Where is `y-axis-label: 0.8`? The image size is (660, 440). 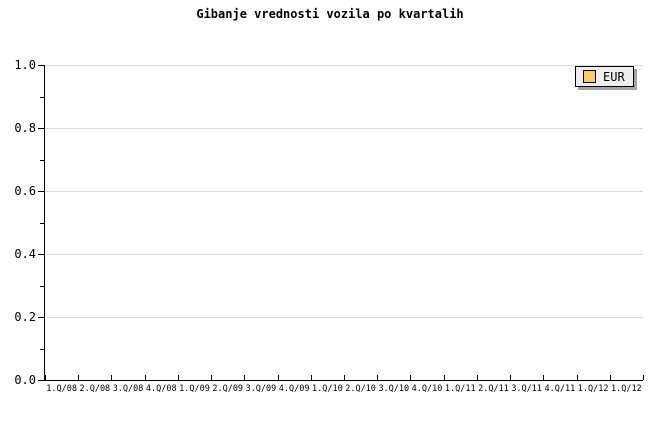 y-axis-label: 0.8 is located at coordinates (25, 128).